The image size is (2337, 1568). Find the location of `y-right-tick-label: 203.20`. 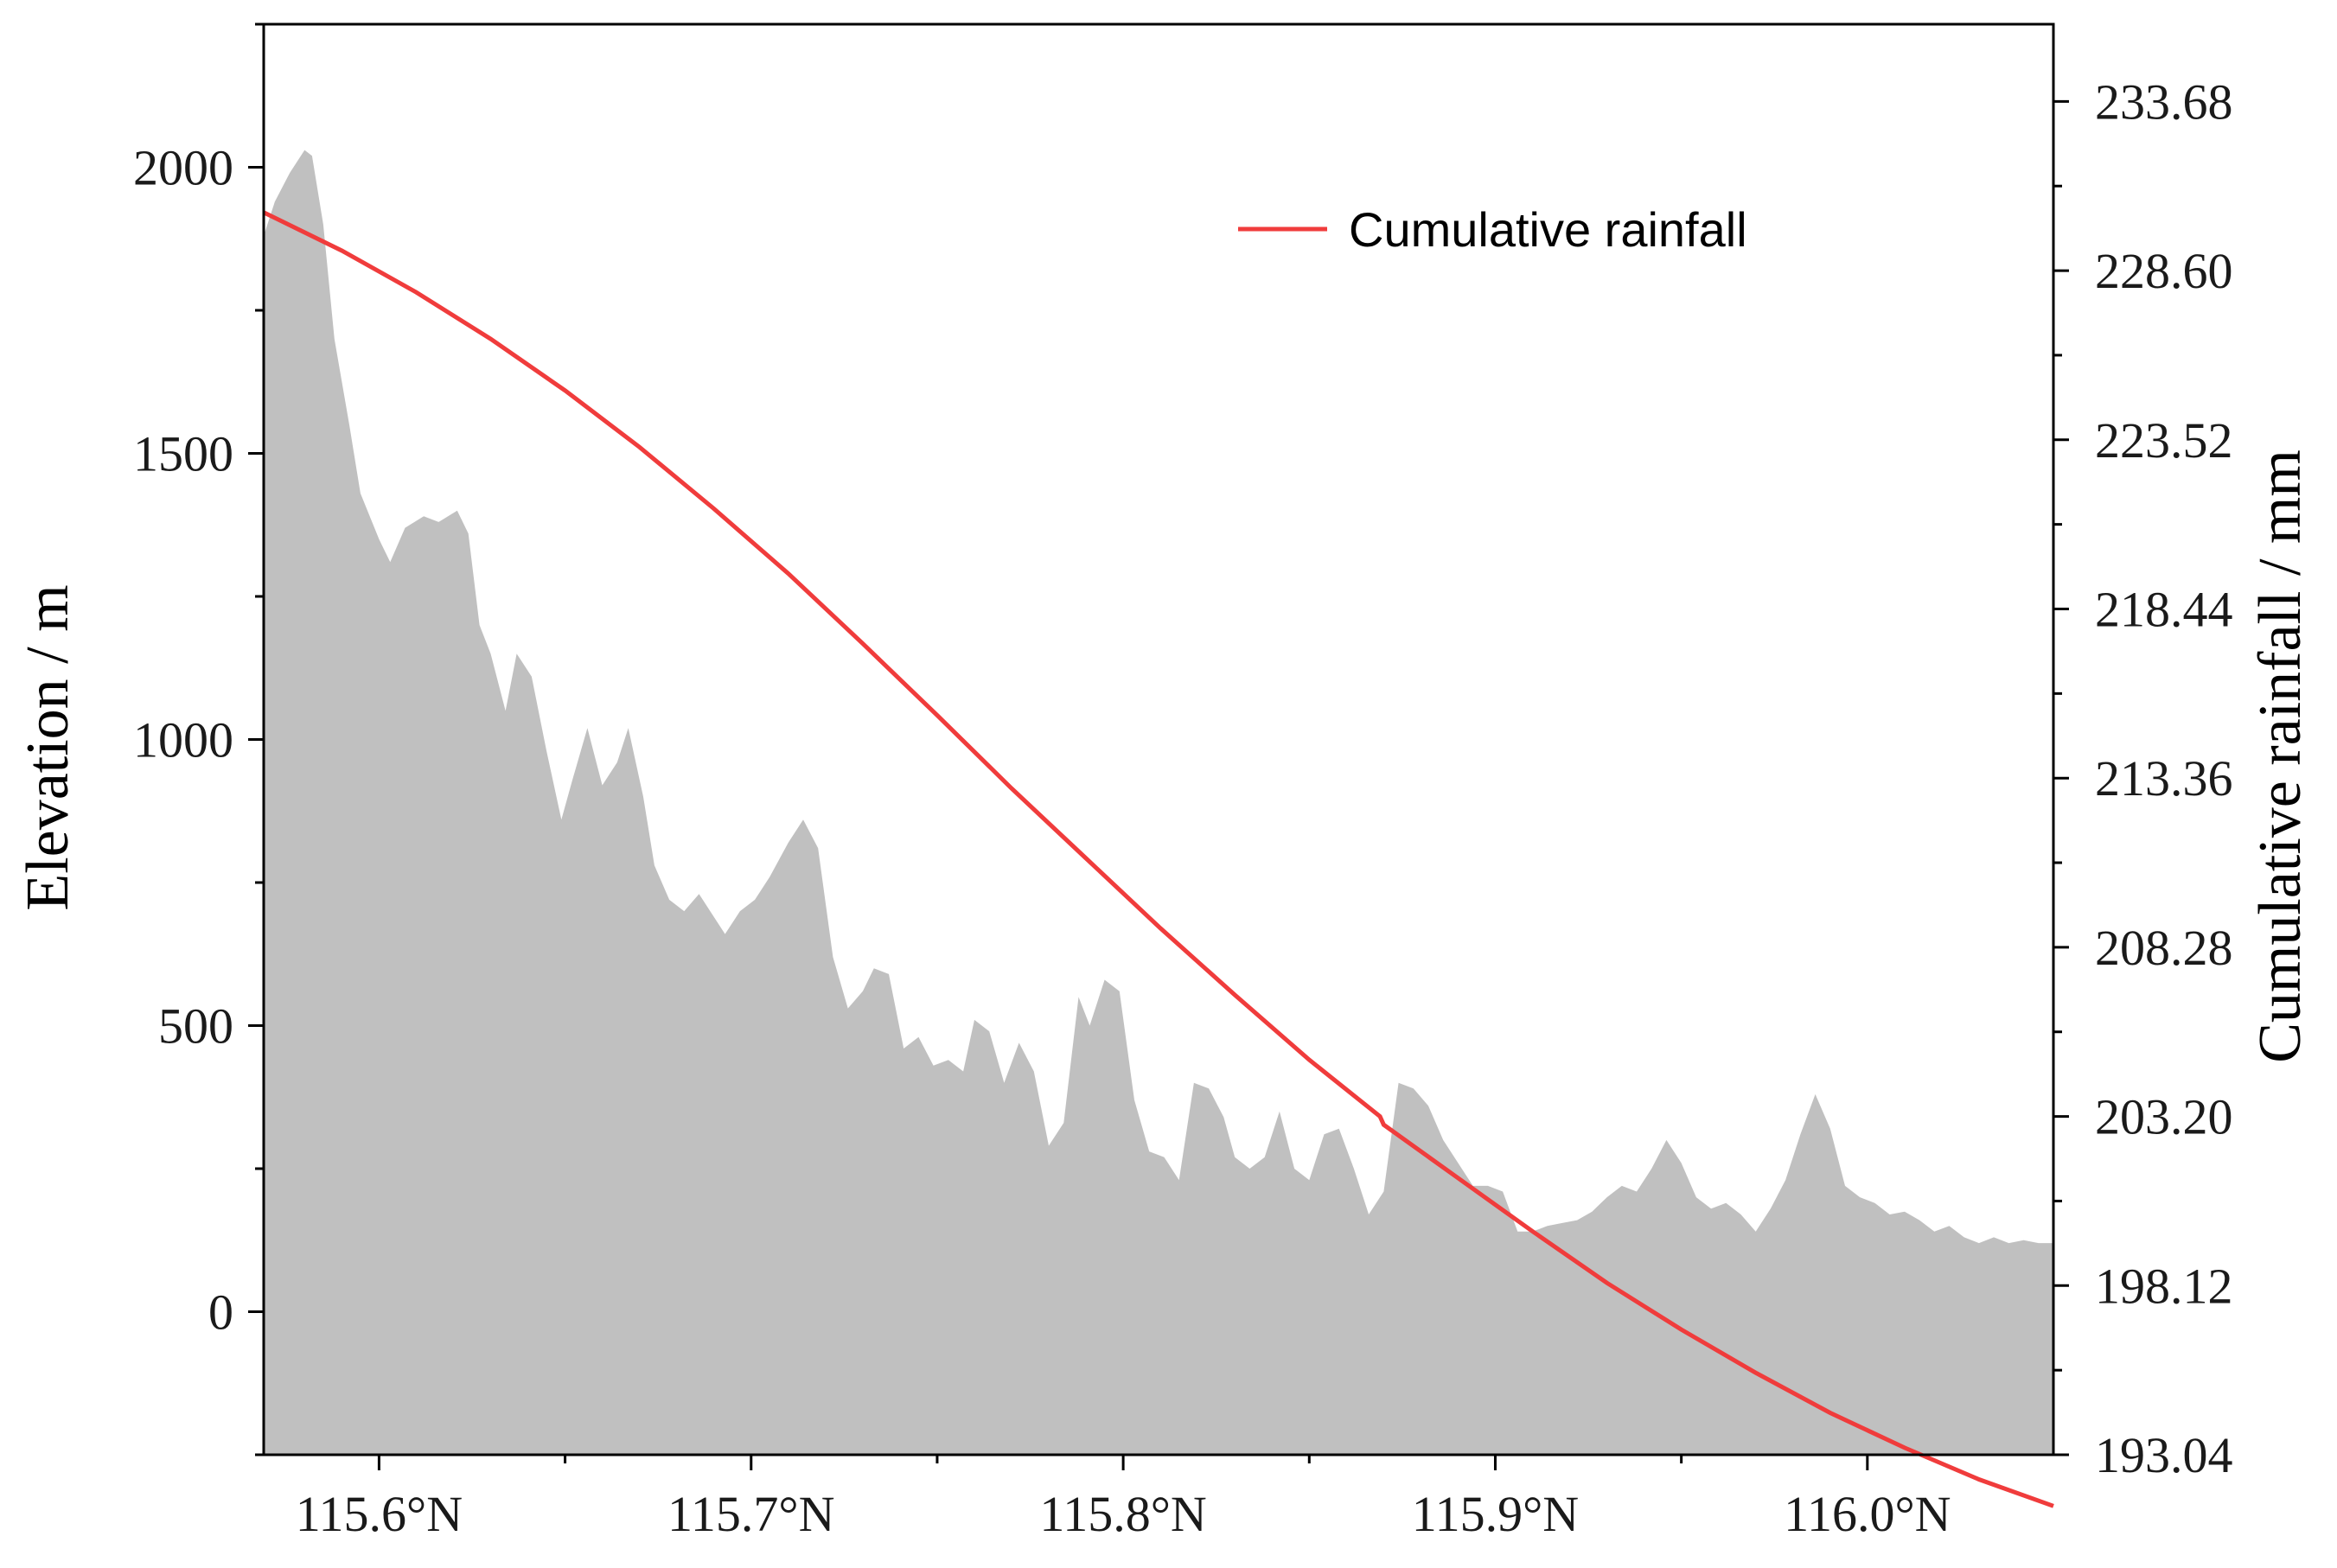

y-right-tick-label: 203.20 is located at coordinates (2164, 1117).